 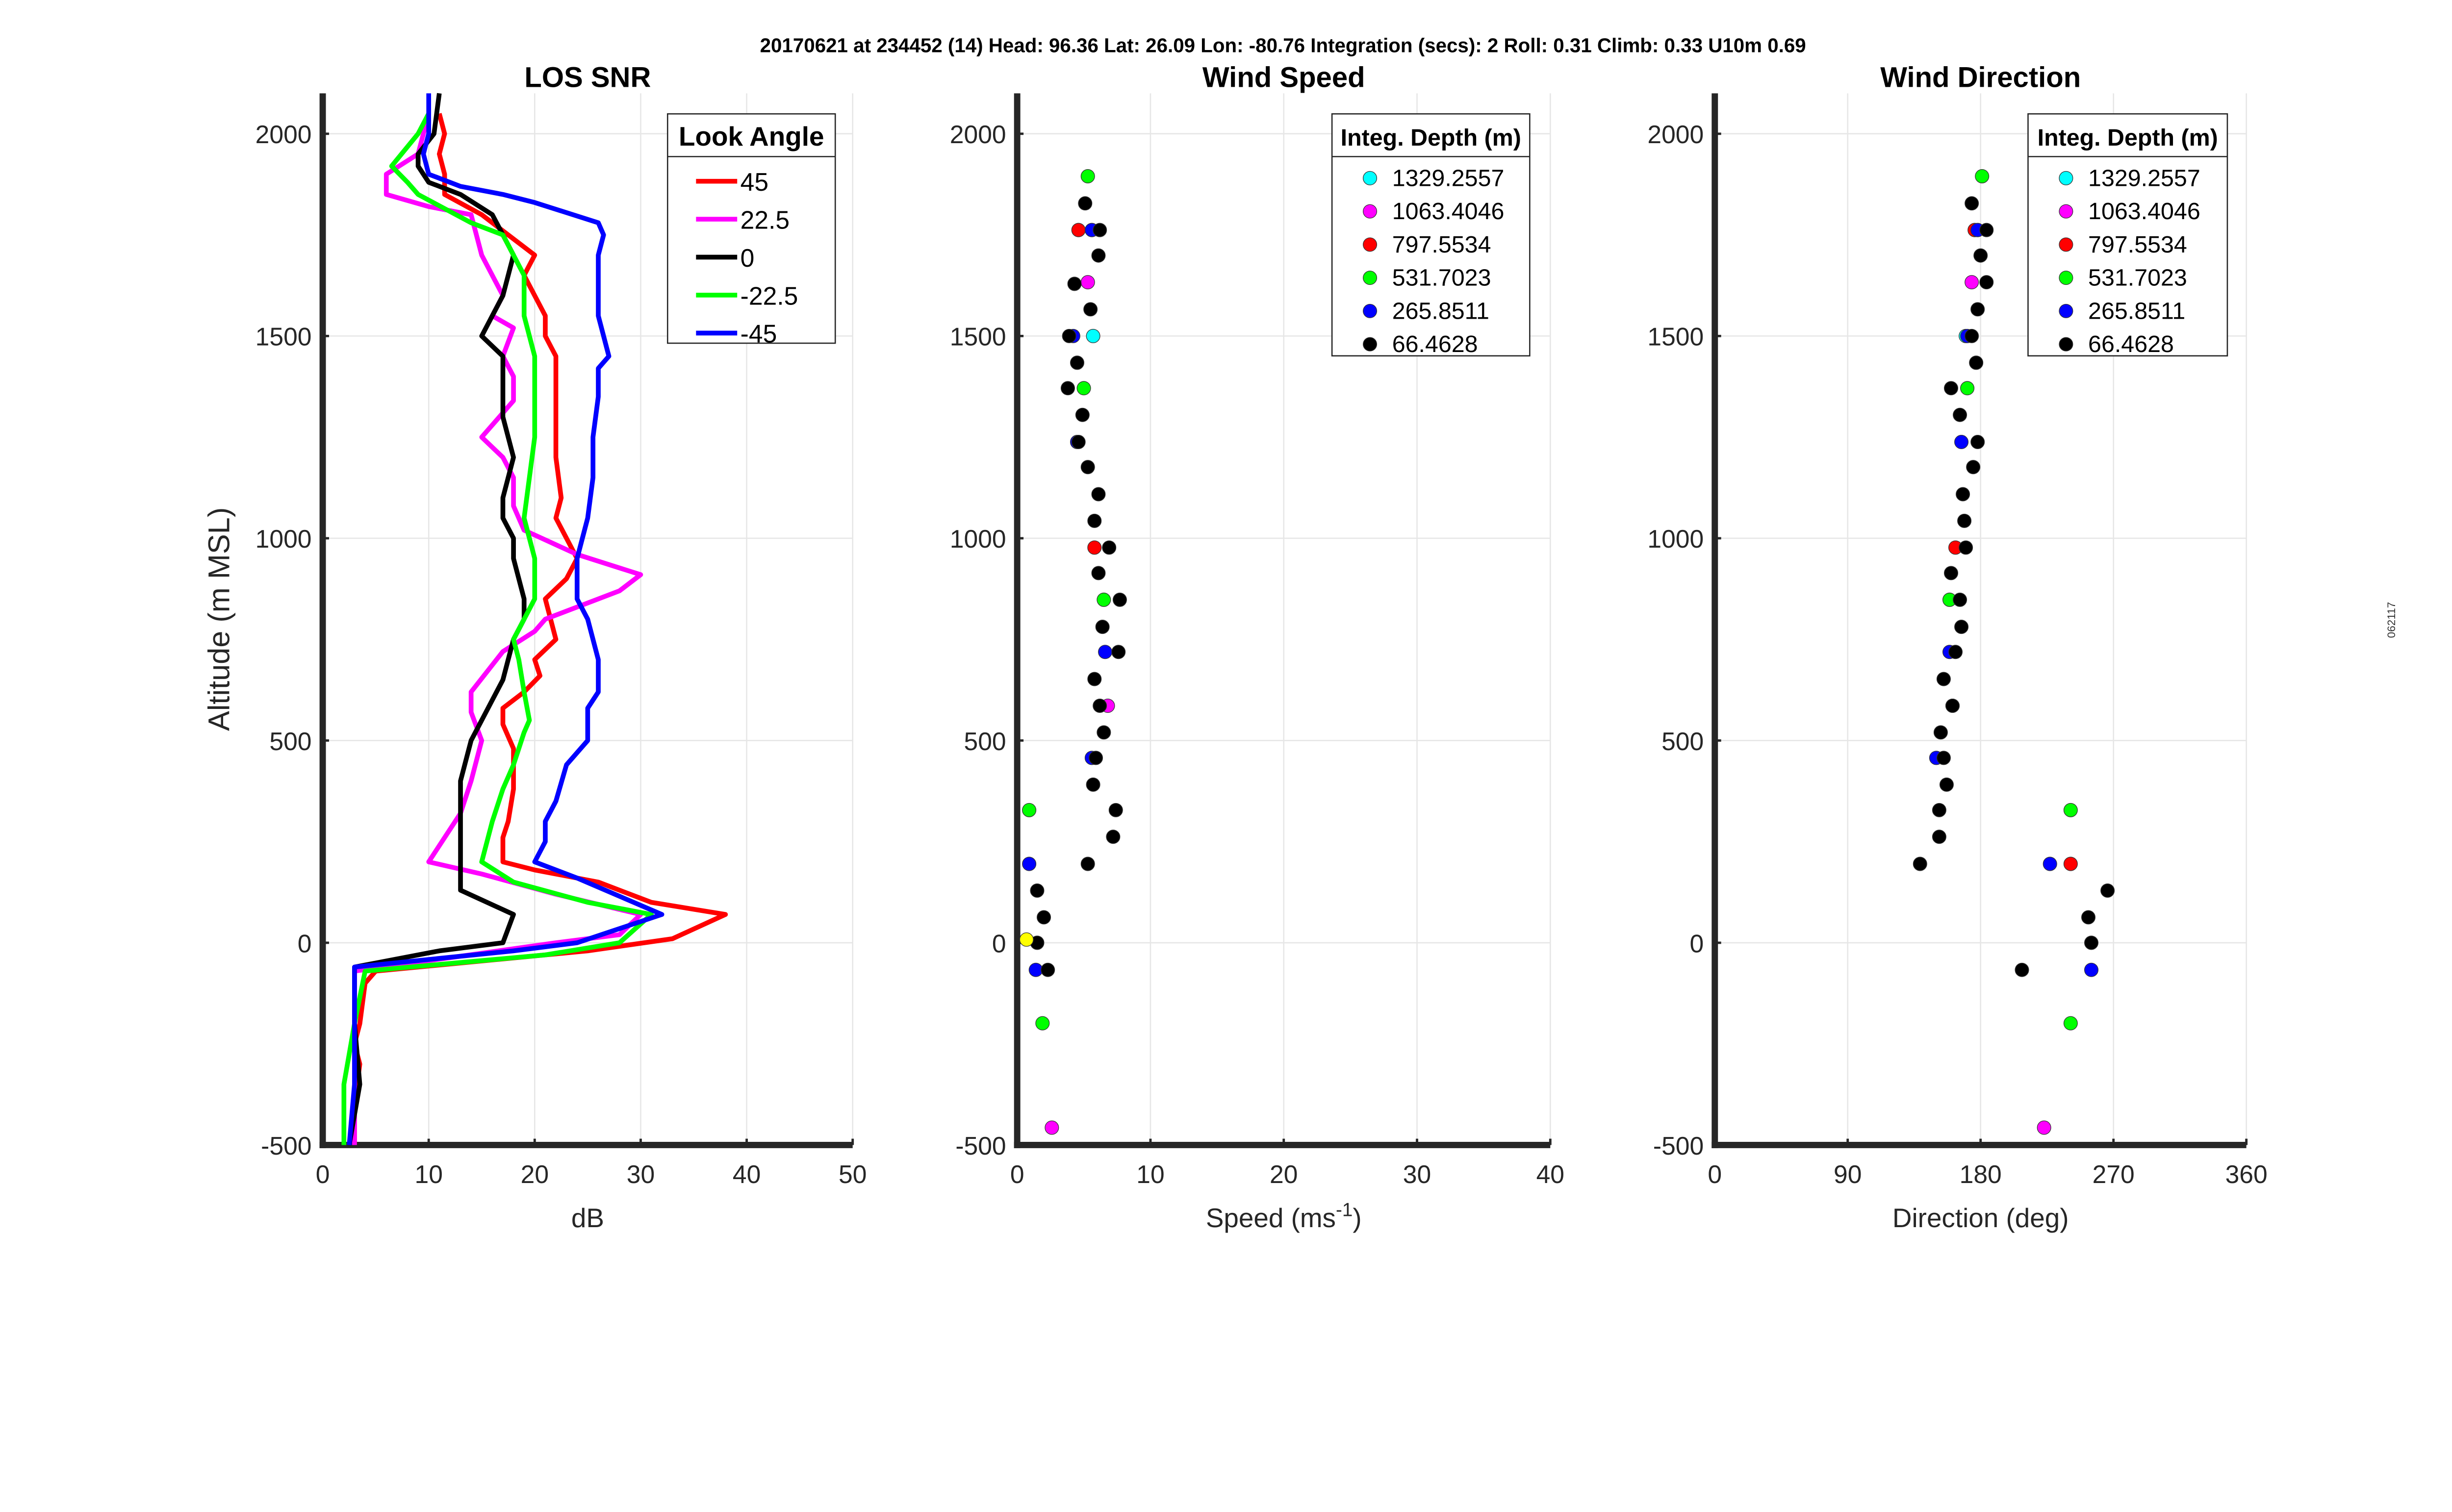 What do you see at coordinates (751, 136) in the screenshot?
I see `legend-title: Look Angle` at bounding box center [751, 136].